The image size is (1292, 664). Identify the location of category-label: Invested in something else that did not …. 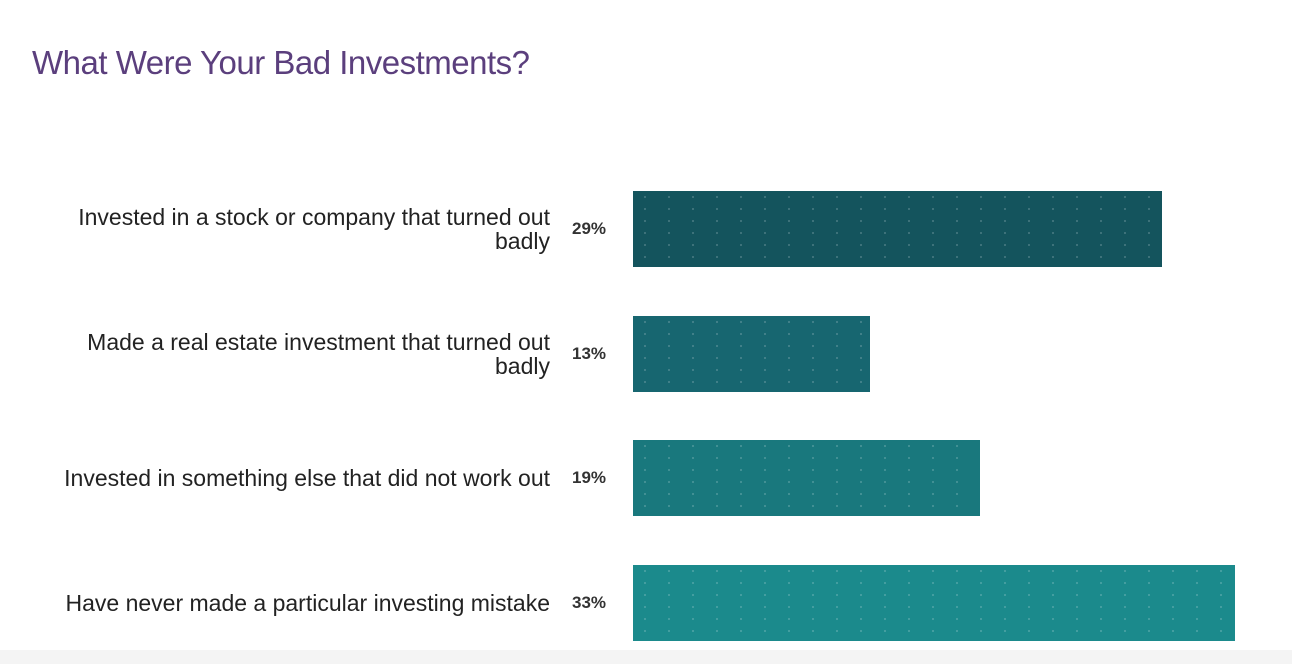
(307, 478).